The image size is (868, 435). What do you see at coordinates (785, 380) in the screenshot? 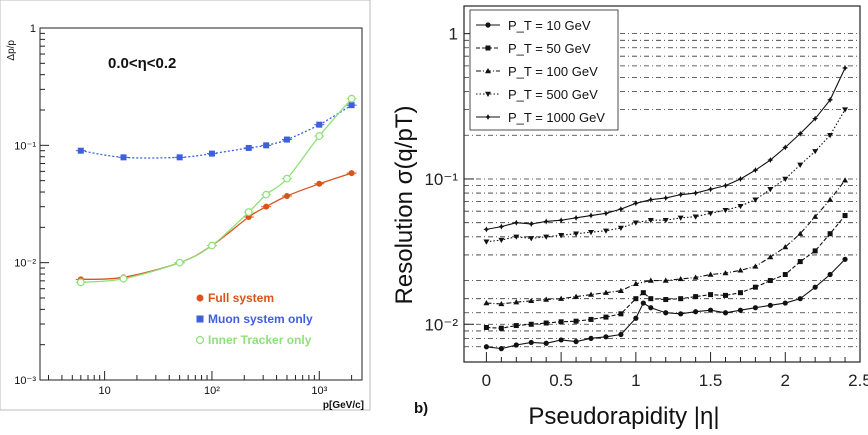
I see `right-x-tick-label: 2` at bounding box center [785, 380].